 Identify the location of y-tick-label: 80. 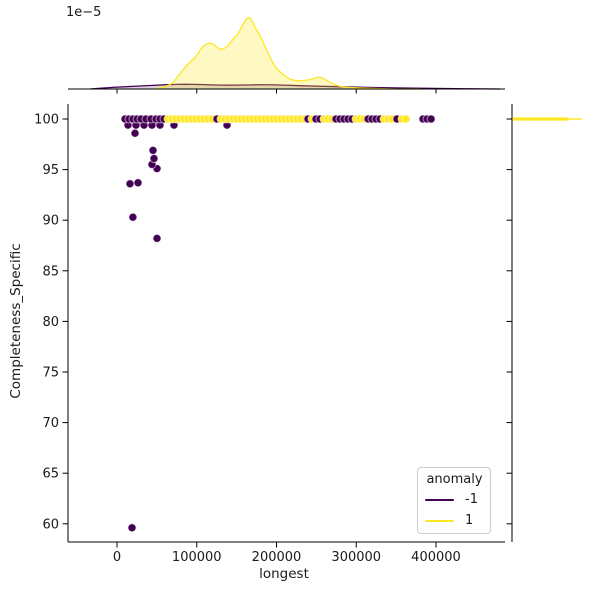
(50, 322).